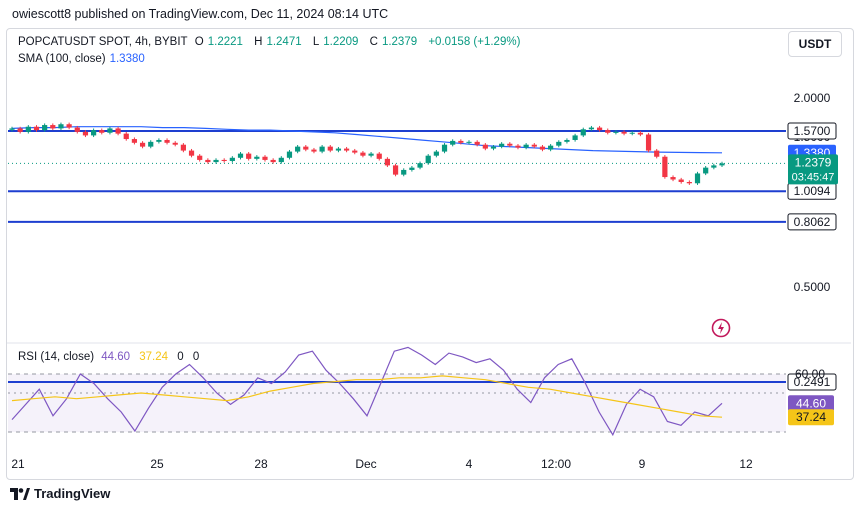 Image resolution: width=860 pixels, height=510 pixels. Describe the element at coordinates (261, 464) in the screenshot. I see `time-tick-2: 28` at that location.